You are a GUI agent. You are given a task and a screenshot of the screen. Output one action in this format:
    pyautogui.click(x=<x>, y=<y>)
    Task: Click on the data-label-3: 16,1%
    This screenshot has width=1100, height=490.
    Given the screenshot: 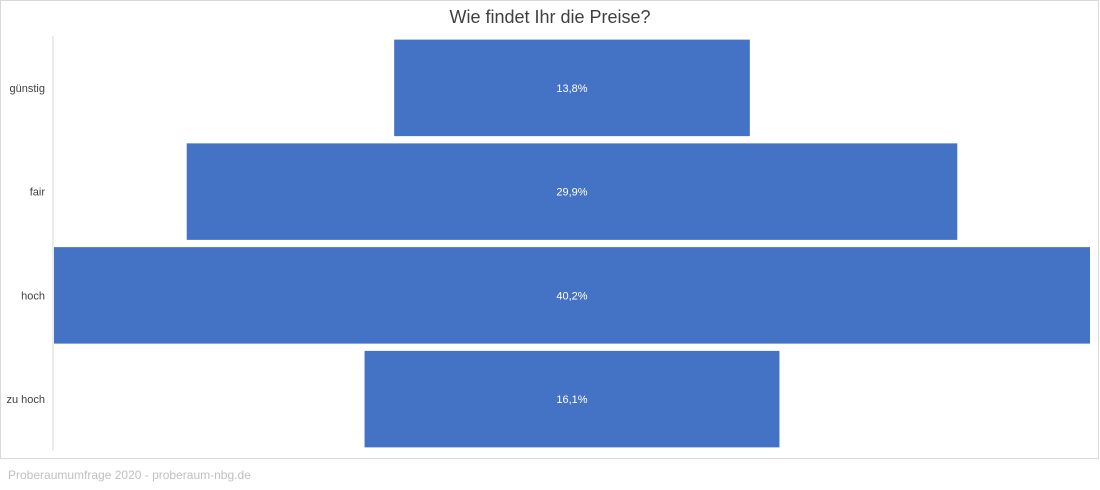 What is the action you would take?
    pyautogui.click(x=571, y=400)
    